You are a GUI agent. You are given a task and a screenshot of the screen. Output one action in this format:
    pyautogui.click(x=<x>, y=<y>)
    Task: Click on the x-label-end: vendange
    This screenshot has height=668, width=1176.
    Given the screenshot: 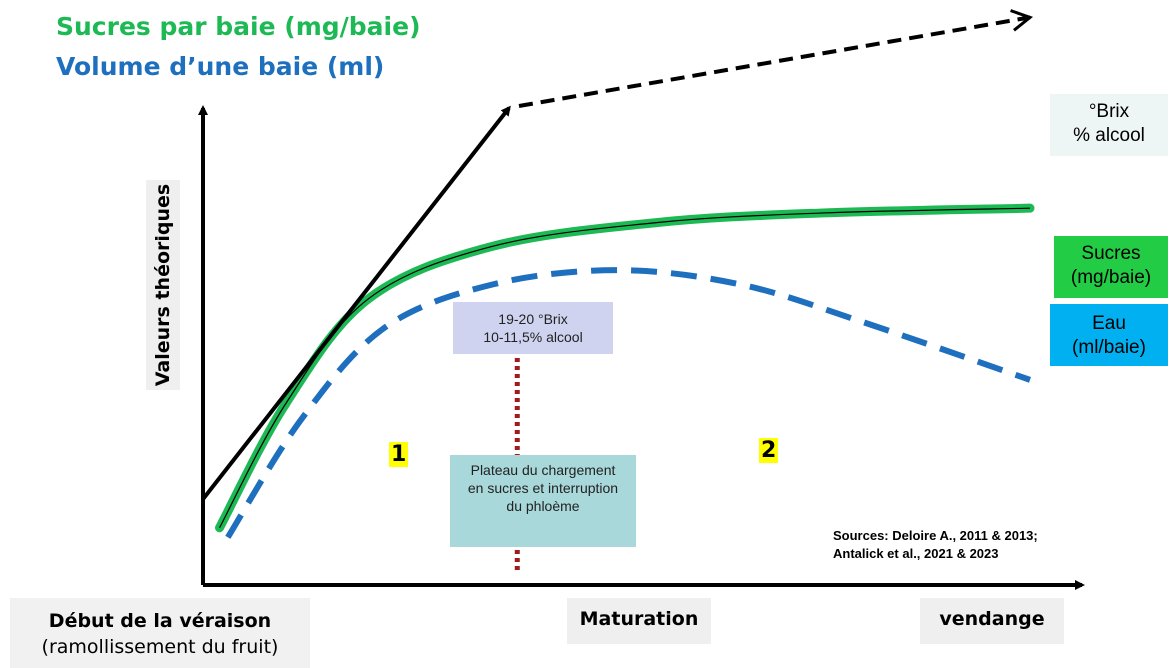 What is the action you would take?
    pyautogui.click(x=992, y=621)
    